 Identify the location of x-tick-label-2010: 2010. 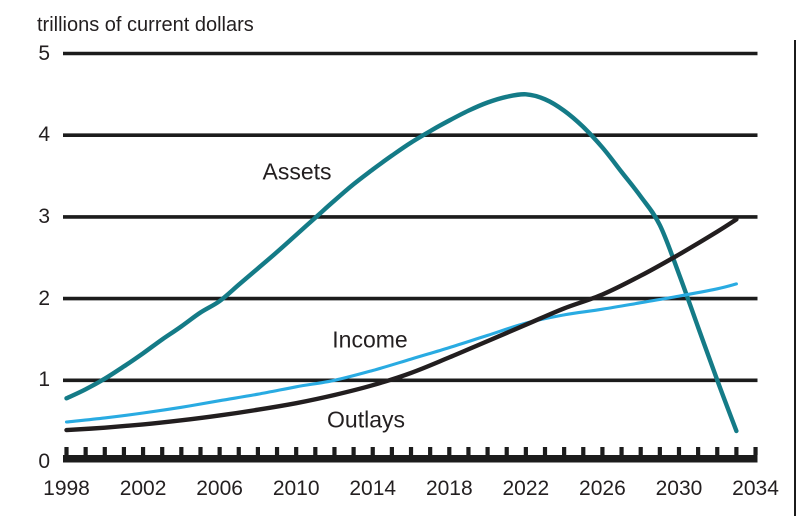
(296, 488).